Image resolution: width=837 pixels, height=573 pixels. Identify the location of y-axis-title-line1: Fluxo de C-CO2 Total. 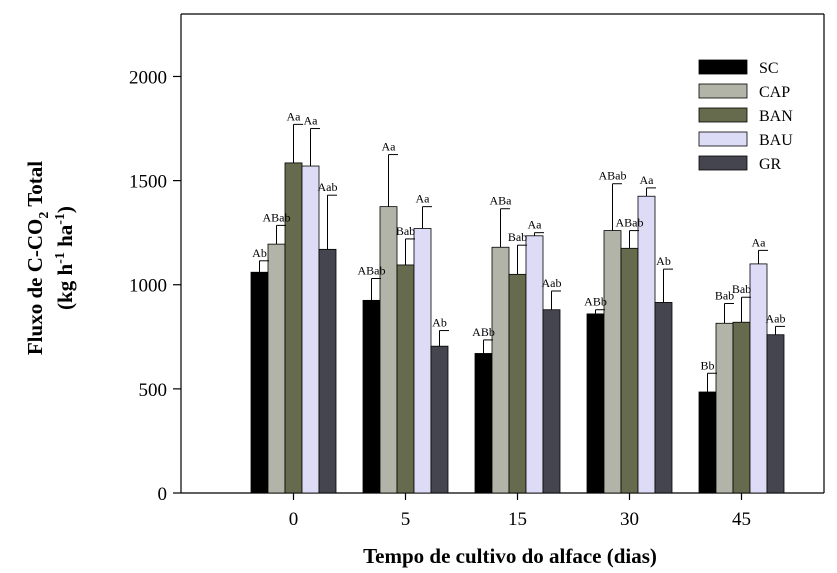
(37, 258).